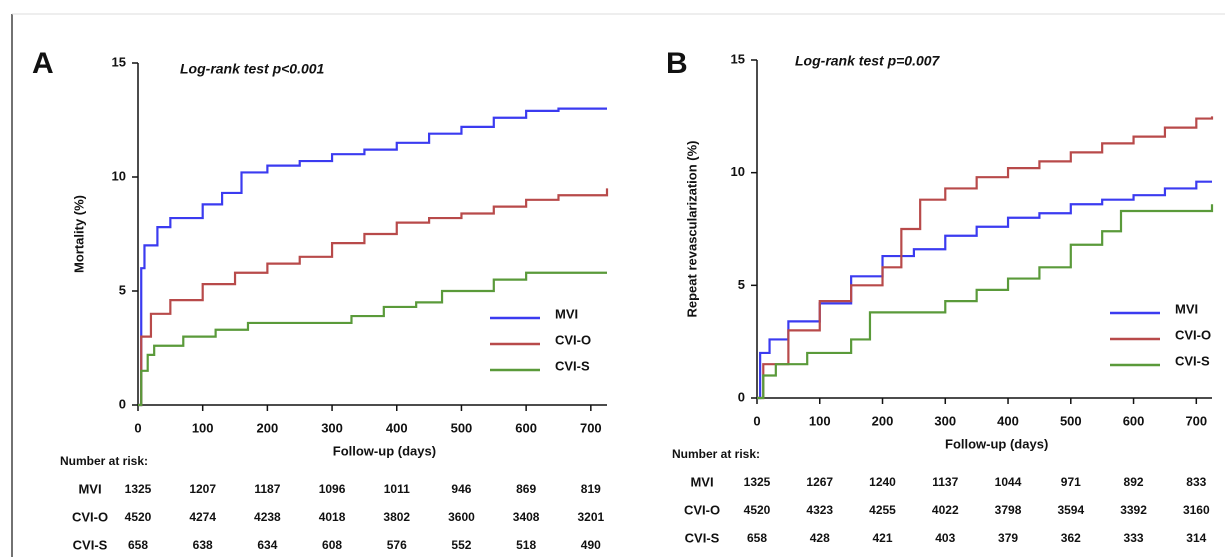 Image resolution: width=1225 pixels, height=557 pixels. Describe the element at coordinates (461, 489) in the screenshot. I see `risk-value: 946` at that location.